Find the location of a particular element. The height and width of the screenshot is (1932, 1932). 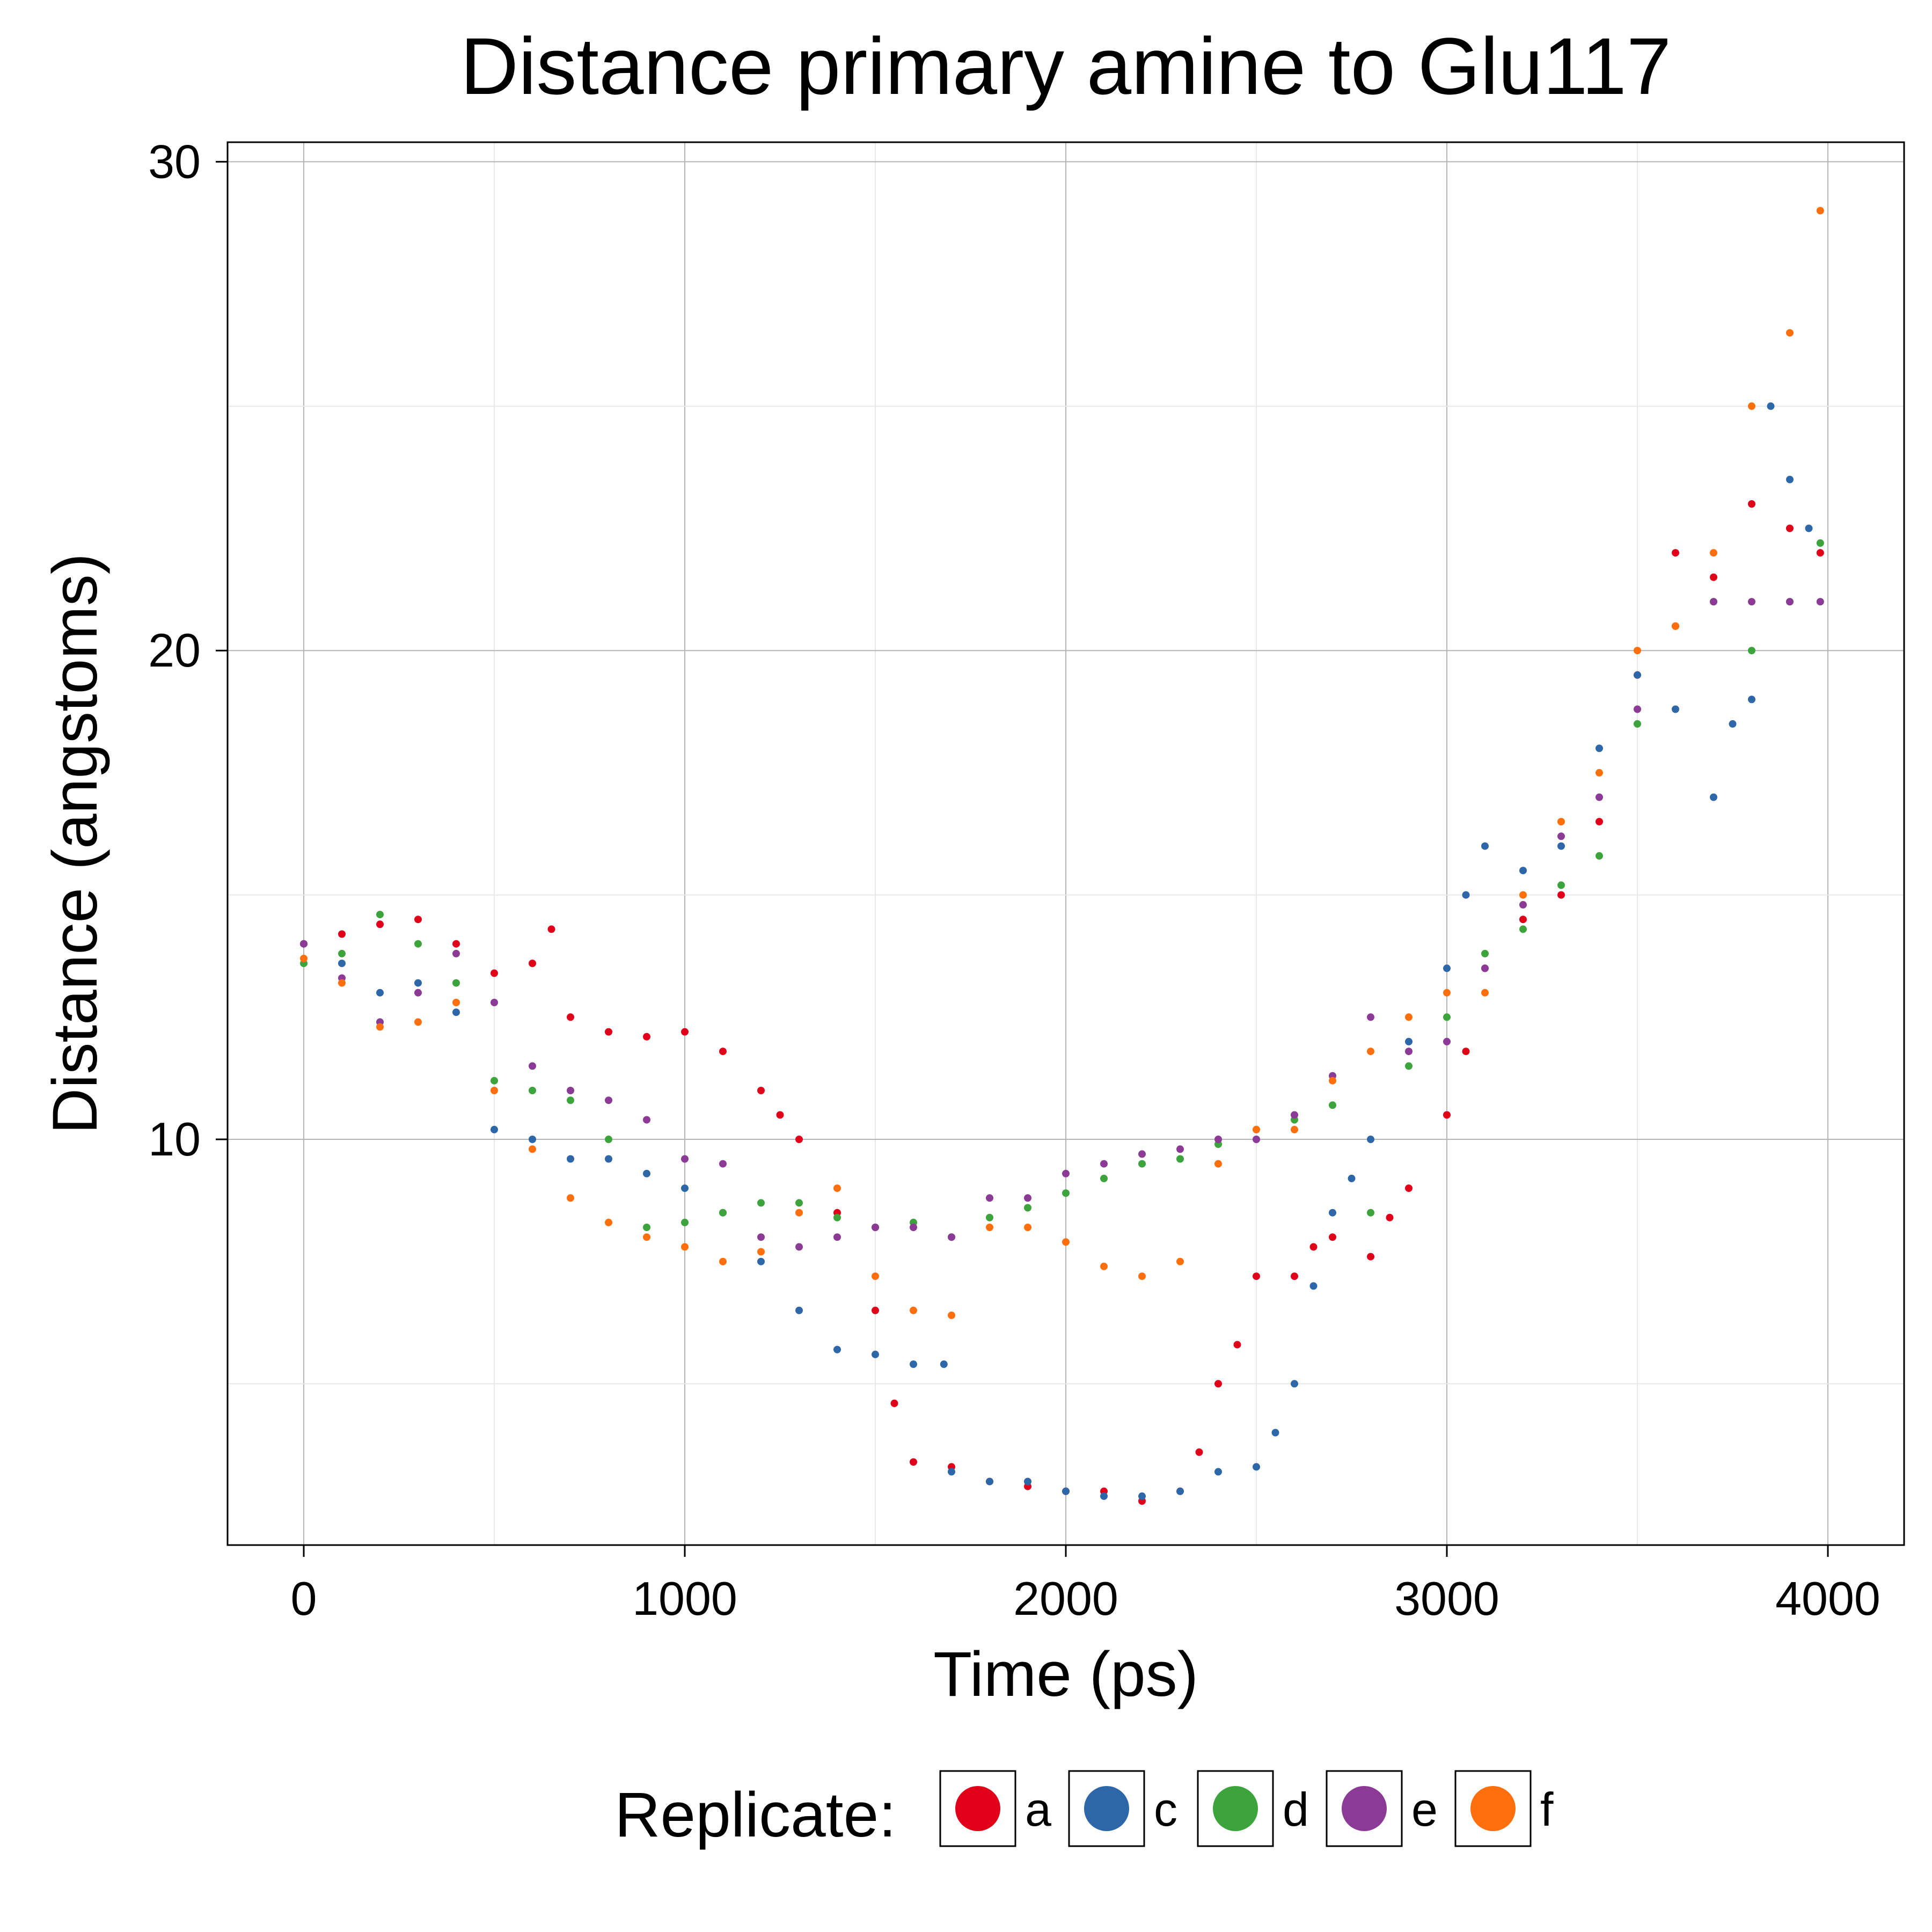

legend-label: f is located at coordinates (1547, 1809).